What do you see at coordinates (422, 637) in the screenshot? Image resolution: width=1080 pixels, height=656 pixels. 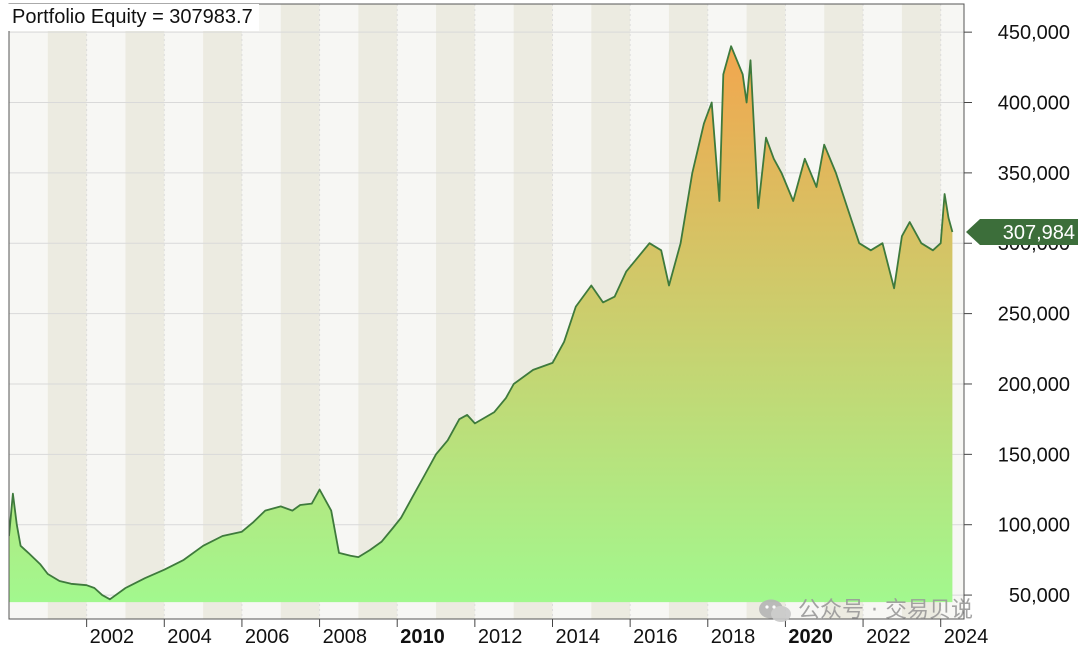 I see `x-tick-label: 2010` at bounding box center [422, 637].